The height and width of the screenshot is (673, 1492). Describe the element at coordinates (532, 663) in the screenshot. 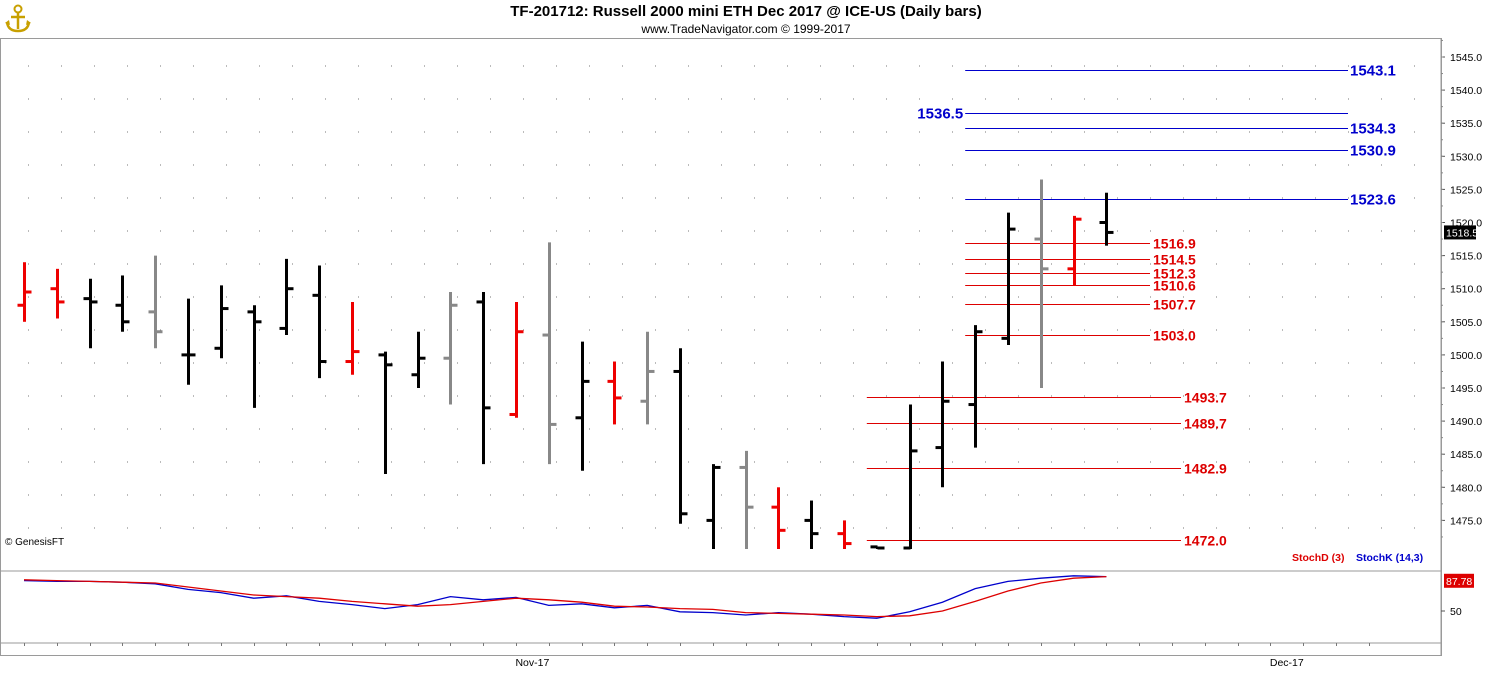

I see `x-tick-label-0: Nov-17` at that location.